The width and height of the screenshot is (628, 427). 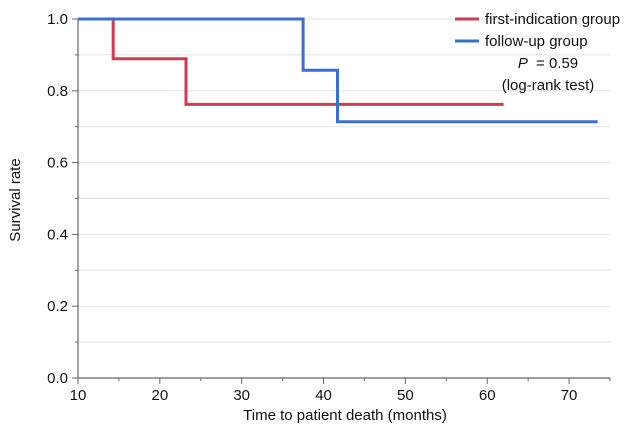 What do you see at coordinates (291, 61) in the screenshot?
I see `series-line-first-indication` at bounding box center [291, 61].